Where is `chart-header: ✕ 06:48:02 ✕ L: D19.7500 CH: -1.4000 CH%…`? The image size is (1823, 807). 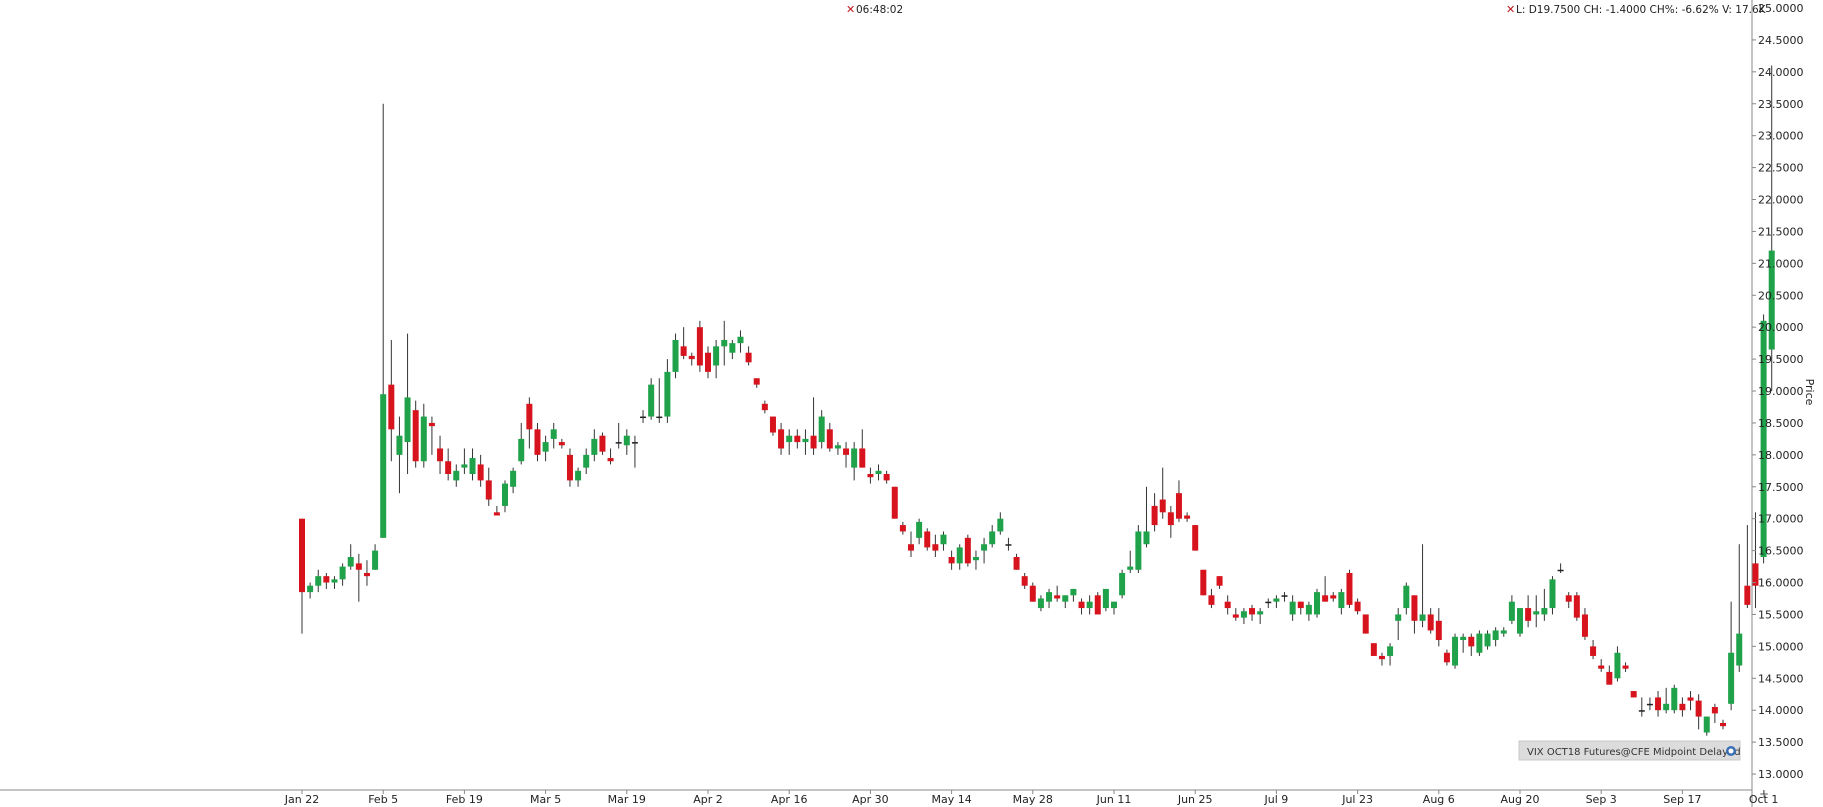 chart-header: ✕ 06:48:02 ✕ L: D19.7500 CH: -1.4000 CH%… is located at coordinates (1306, 9).